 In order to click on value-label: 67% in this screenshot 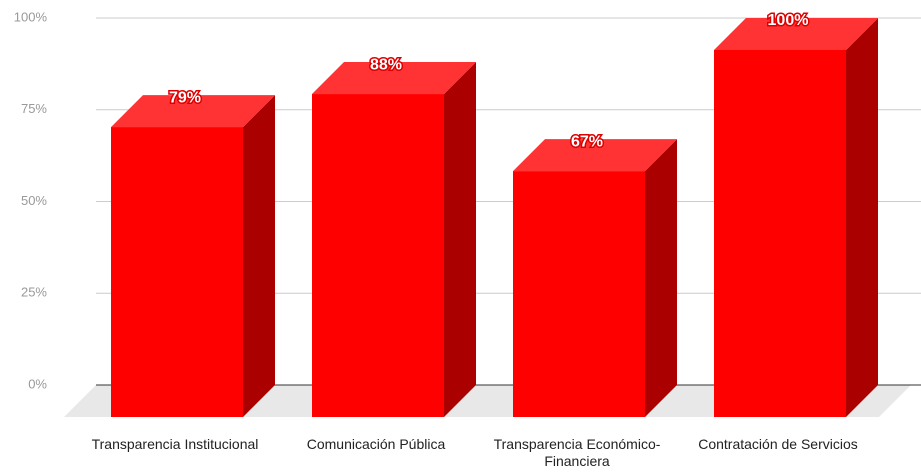, I will do `click(587, 141)`.